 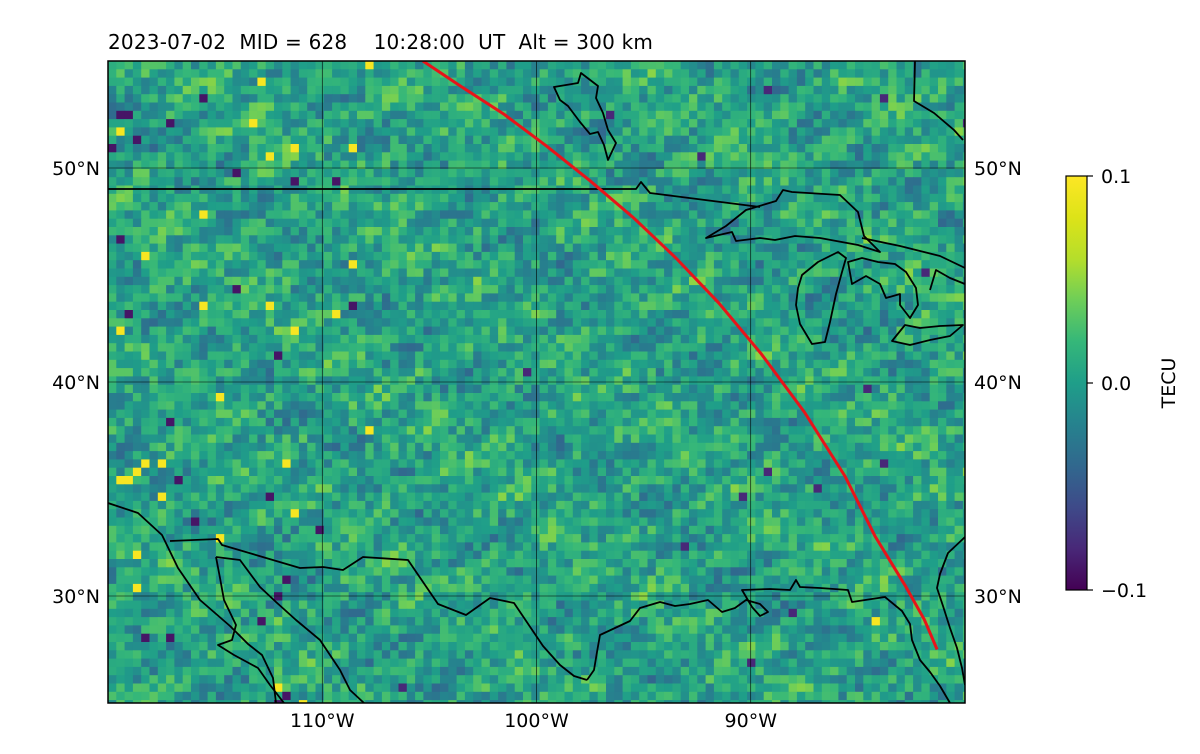 What do you see at coordinates (1116, 177) in the screenshot?
I see `colorbar-tick-label: 0.1` at bounding box center [1116, 177].